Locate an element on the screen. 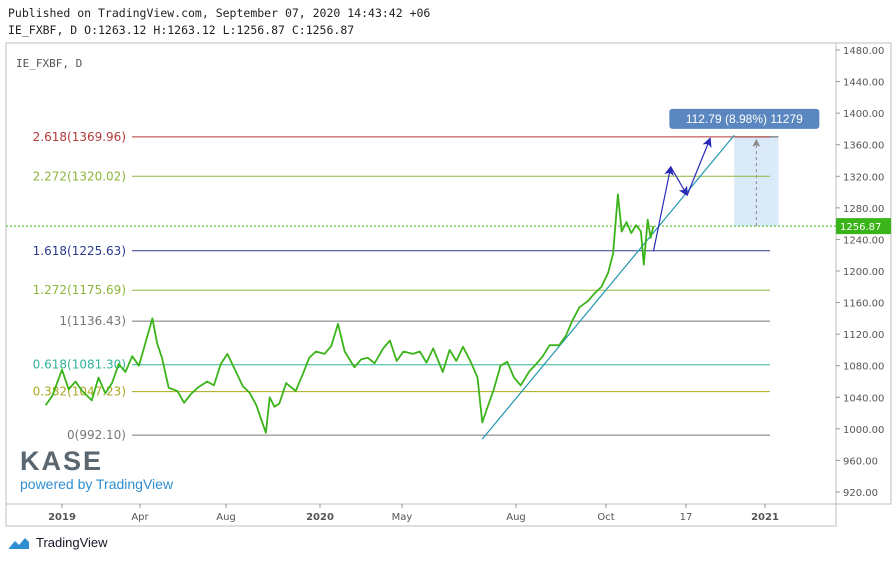  fib-level-label: 1.618(1225.63) is located at coordinates (79, 251).